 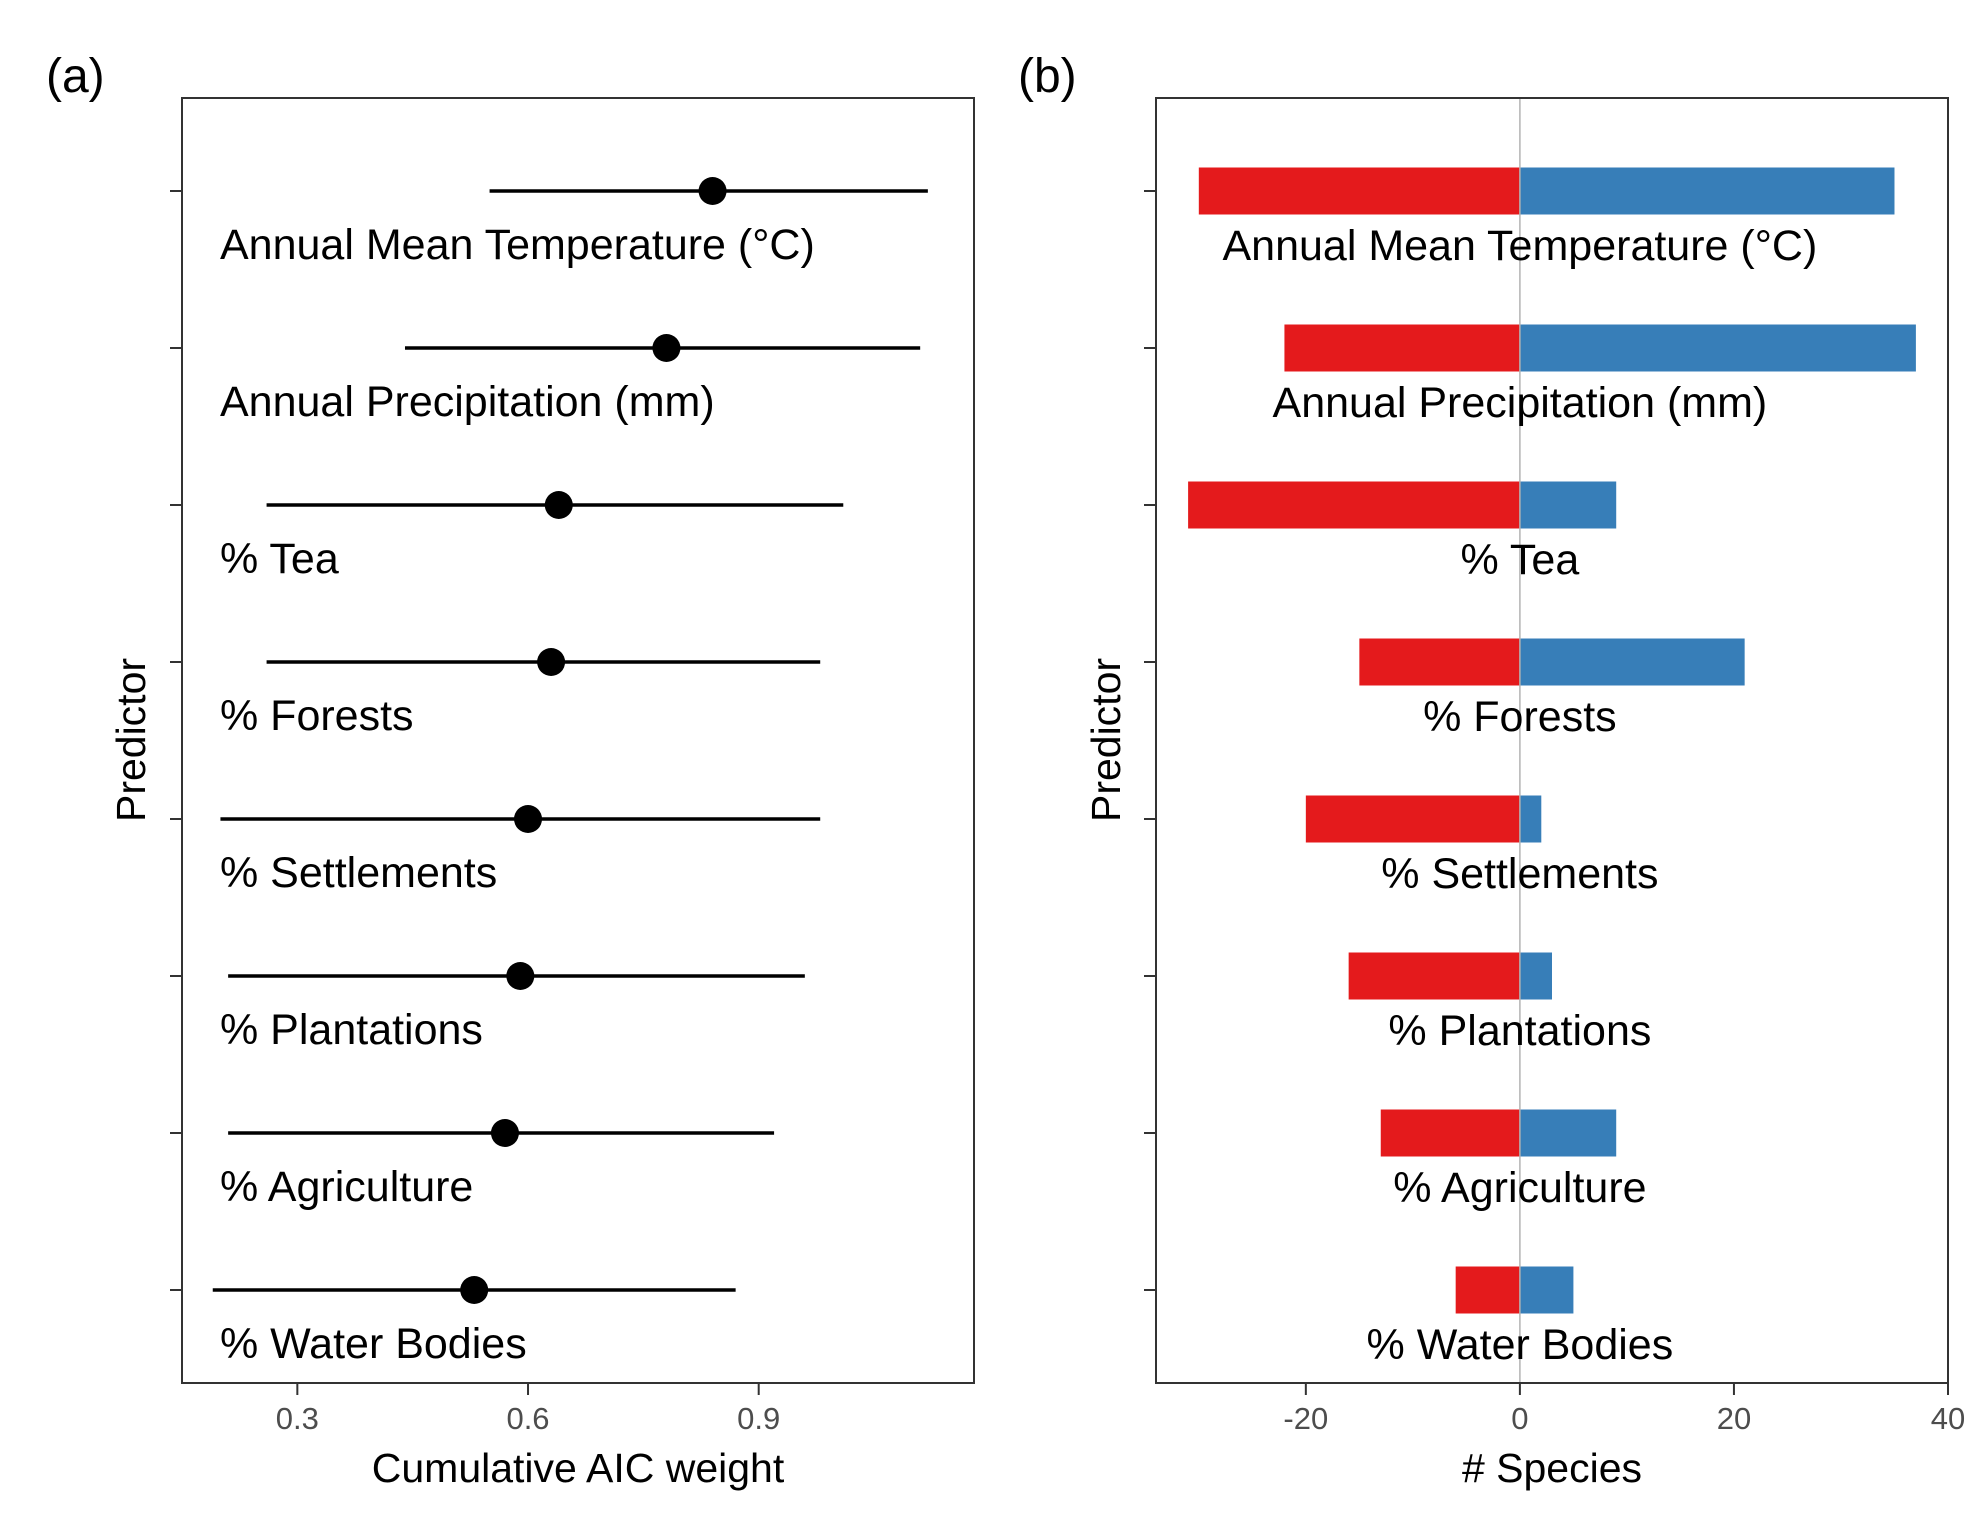 I want to click on bar-negative-settlements, so click(x=1412, y=819).